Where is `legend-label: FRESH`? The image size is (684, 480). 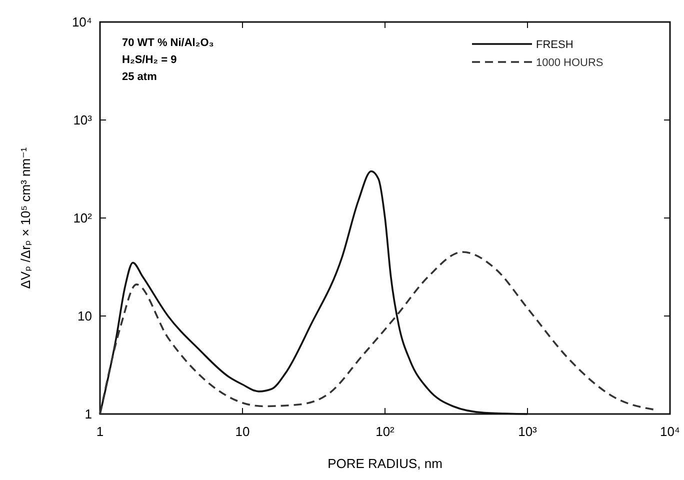 legend-label: FRESH is located at coordinates (555, 44).